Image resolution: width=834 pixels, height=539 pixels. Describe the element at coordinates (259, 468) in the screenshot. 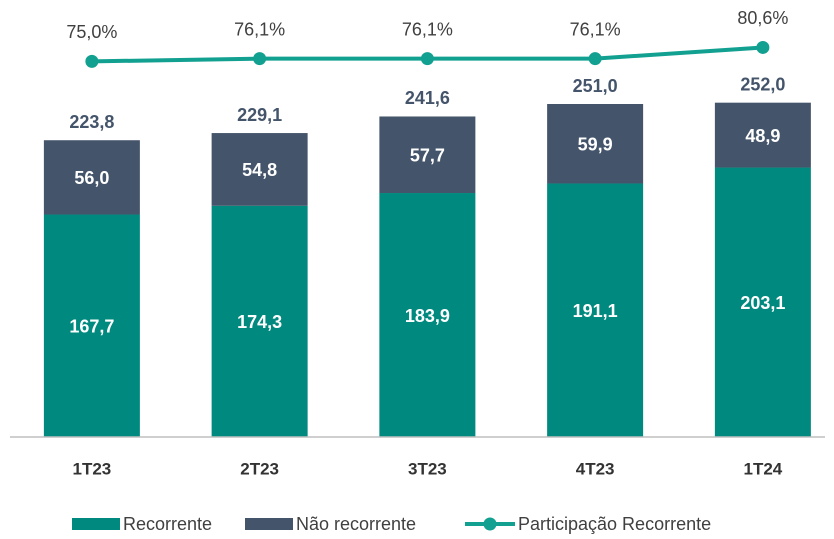

I see `x-tick-label: 2T23` at that location.